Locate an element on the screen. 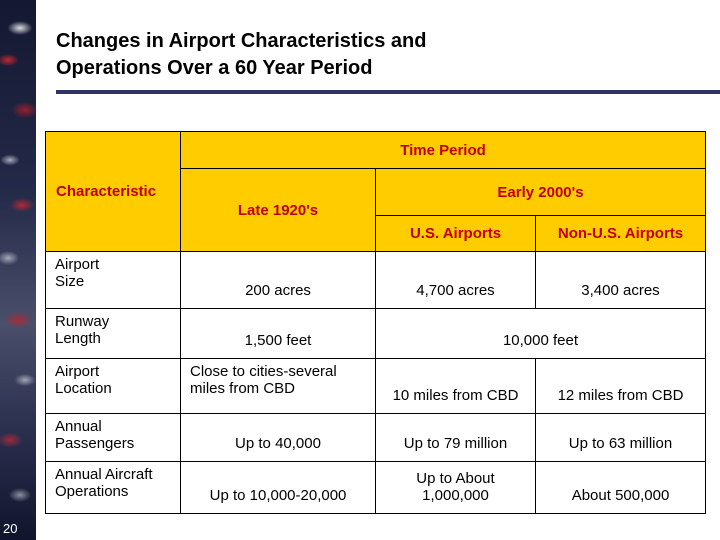 This screenshot has height=540, width=720. header-characteristic: Characteristic is located at coordinates (113, 191).